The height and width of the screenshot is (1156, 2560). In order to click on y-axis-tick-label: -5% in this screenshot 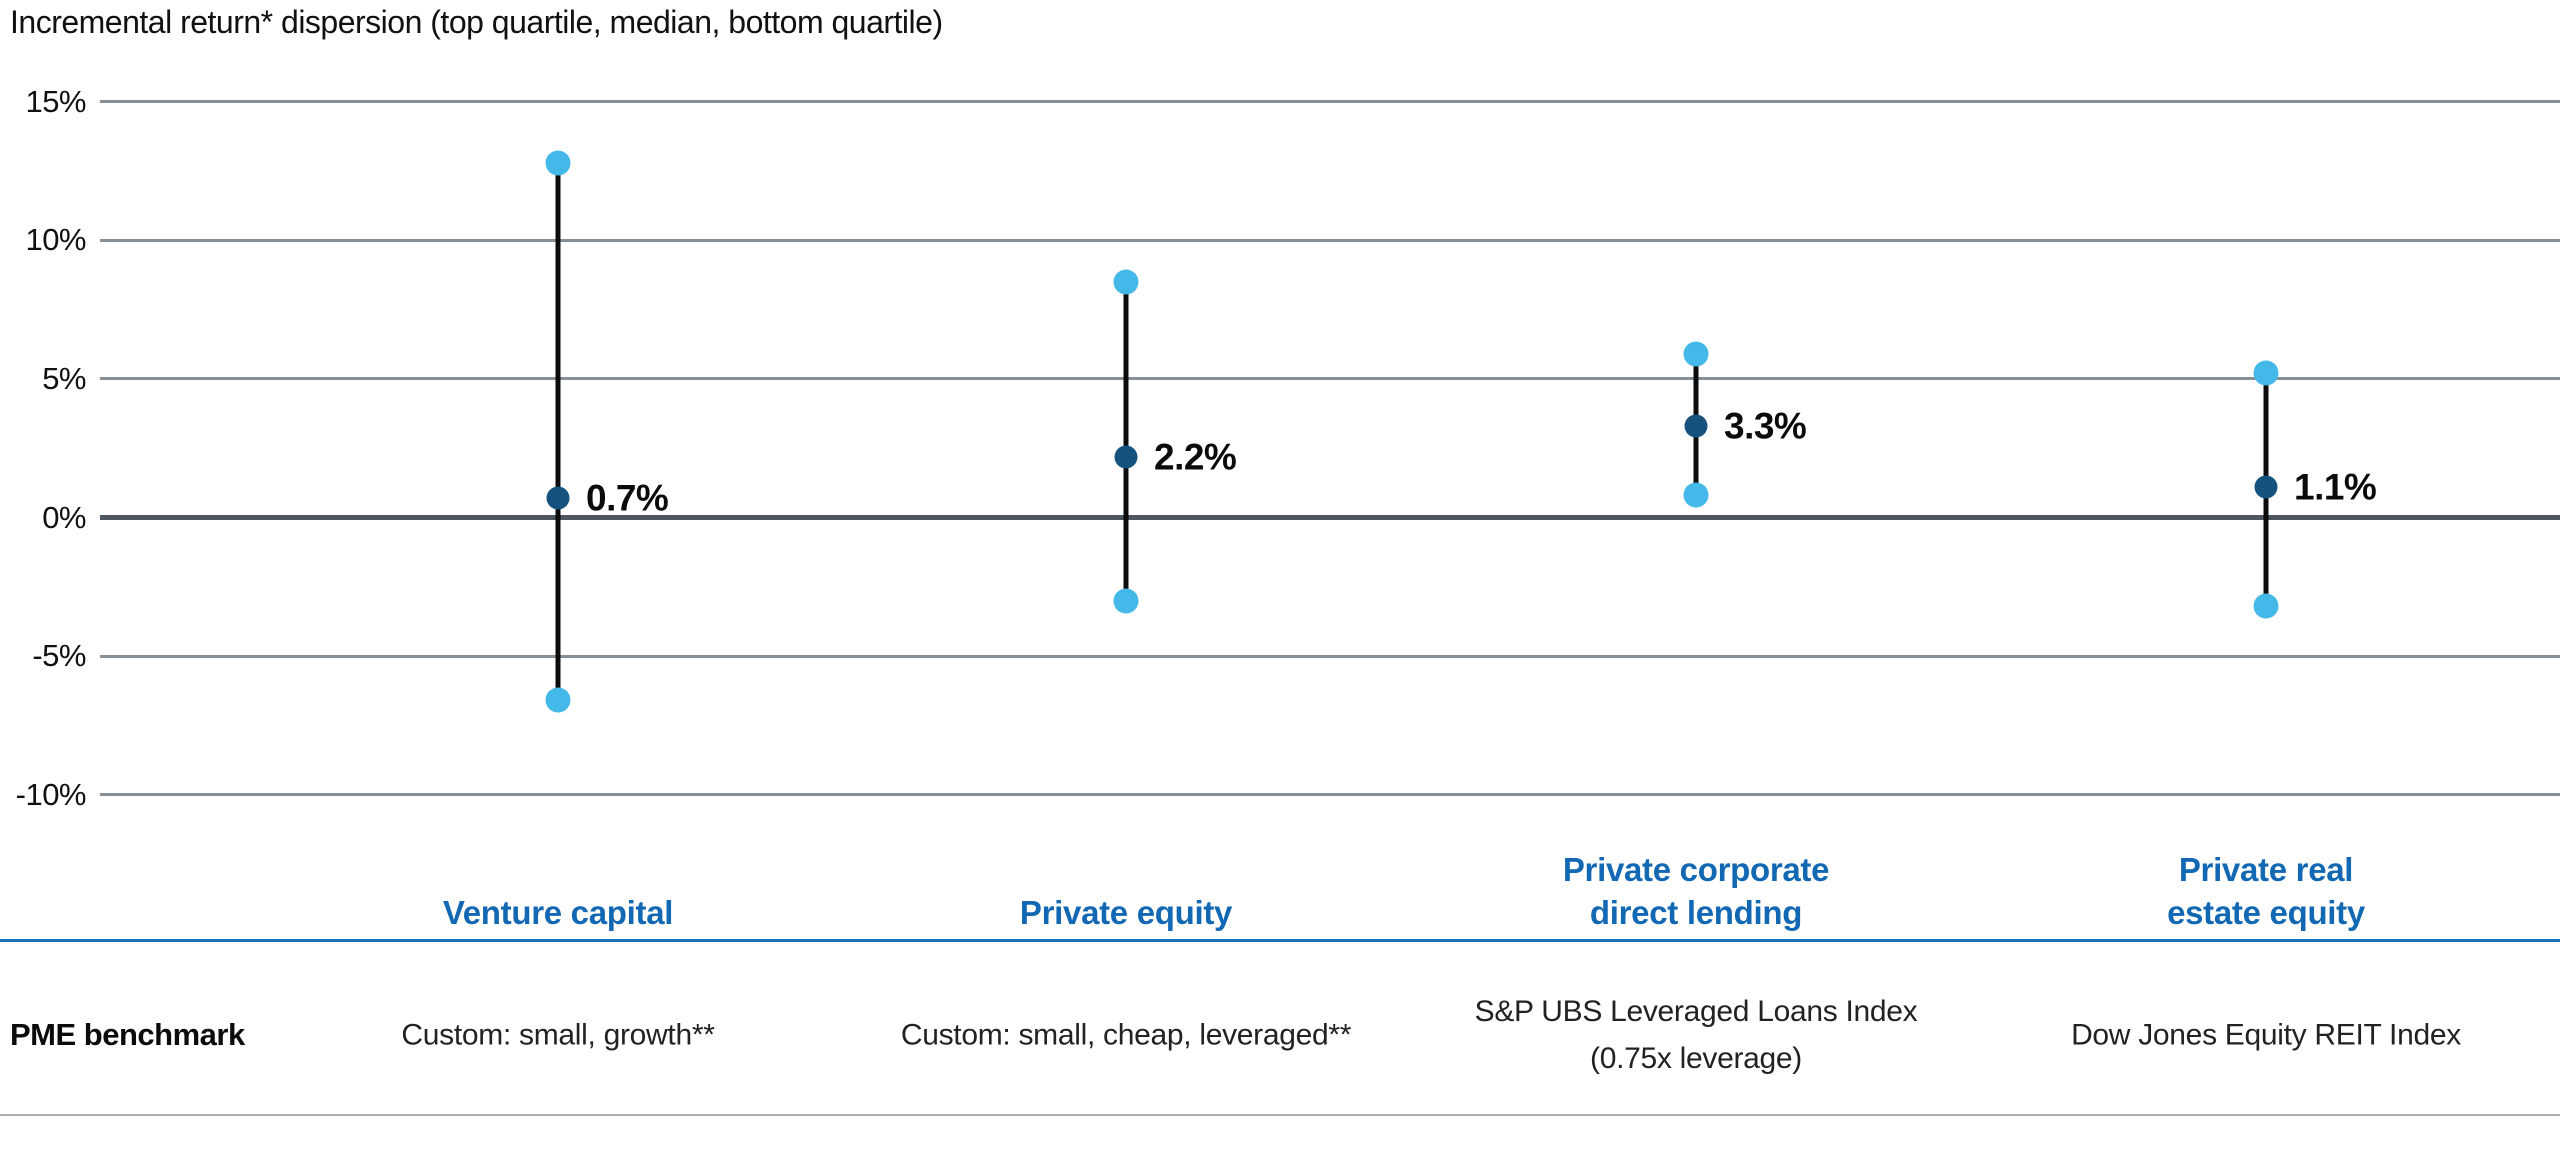, I will do `click(59, 656)`.